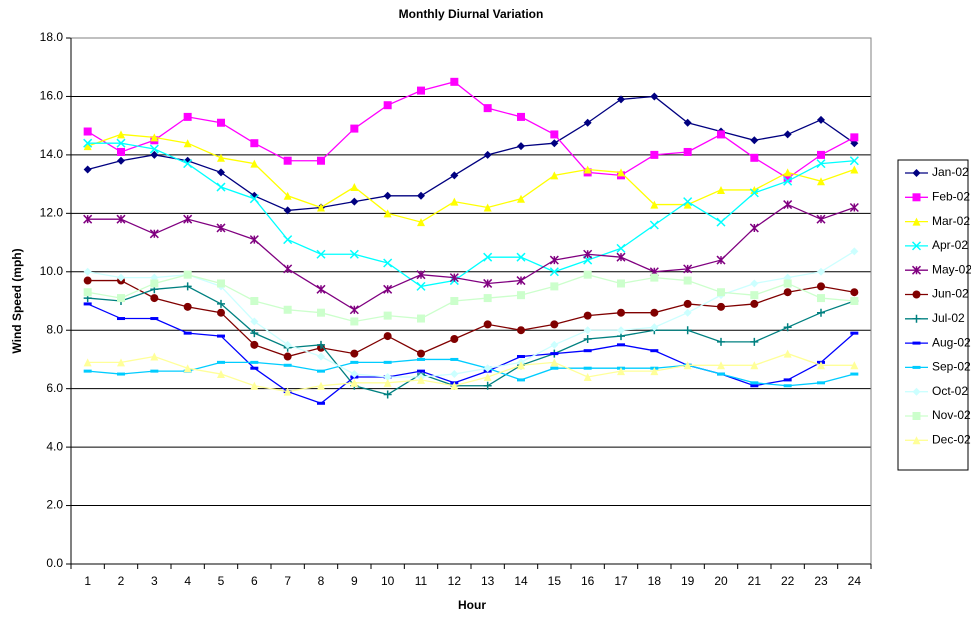  Describe the element at coordinates (54, 446) in the screenshot. I see `y-tick-label: 4.0` at that location.